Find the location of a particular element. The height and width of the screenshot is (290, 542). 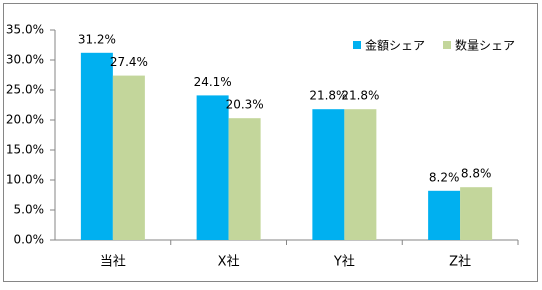

value-label: 27.4% is located at coordinates (129, 62).